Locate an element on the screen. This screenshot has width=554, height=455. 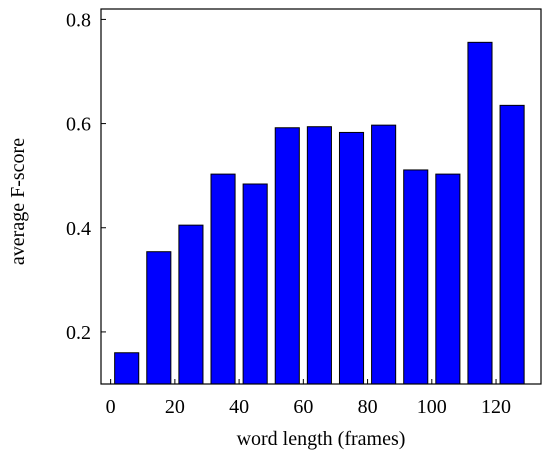
y-tick-label-0: 0.2 is located at coordinates (78, 333).